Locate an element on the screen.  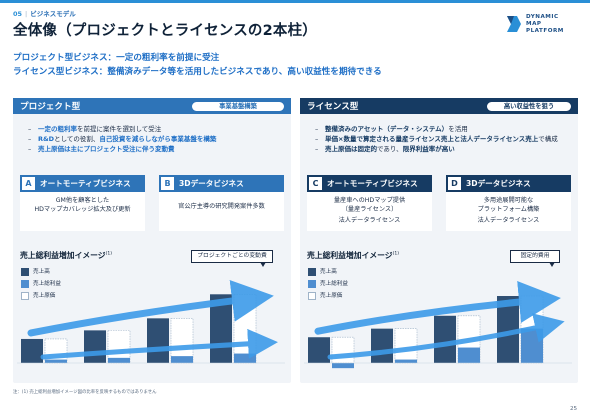
page-number: 25 is located at coordinates (574, 409).